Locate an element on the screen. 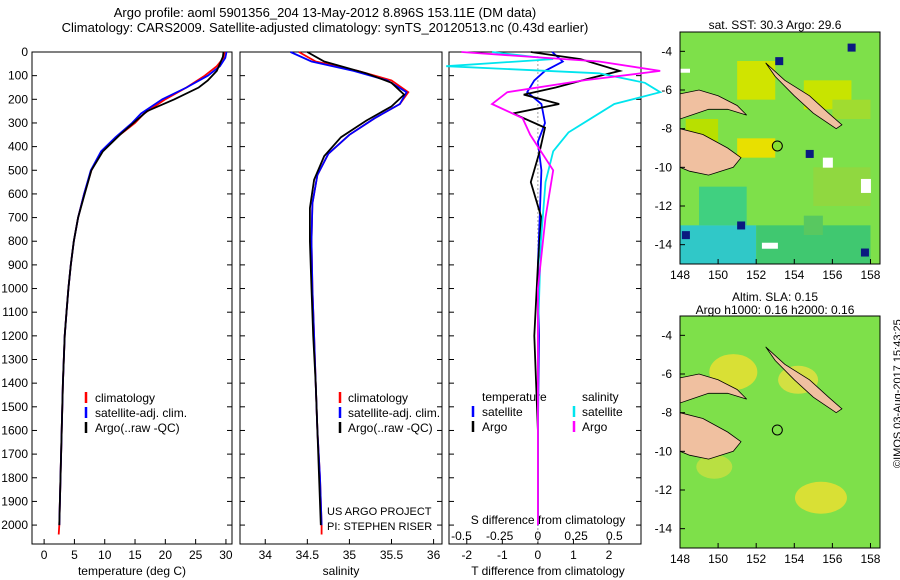  depth-tick-label: 1300 is located at coordinates (14, 360).